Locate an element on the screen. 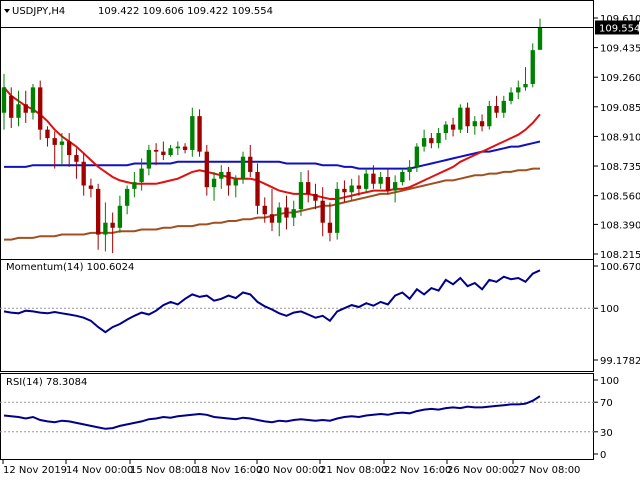  price-axis-label: 108.735 is located at coordinates (620, 167).